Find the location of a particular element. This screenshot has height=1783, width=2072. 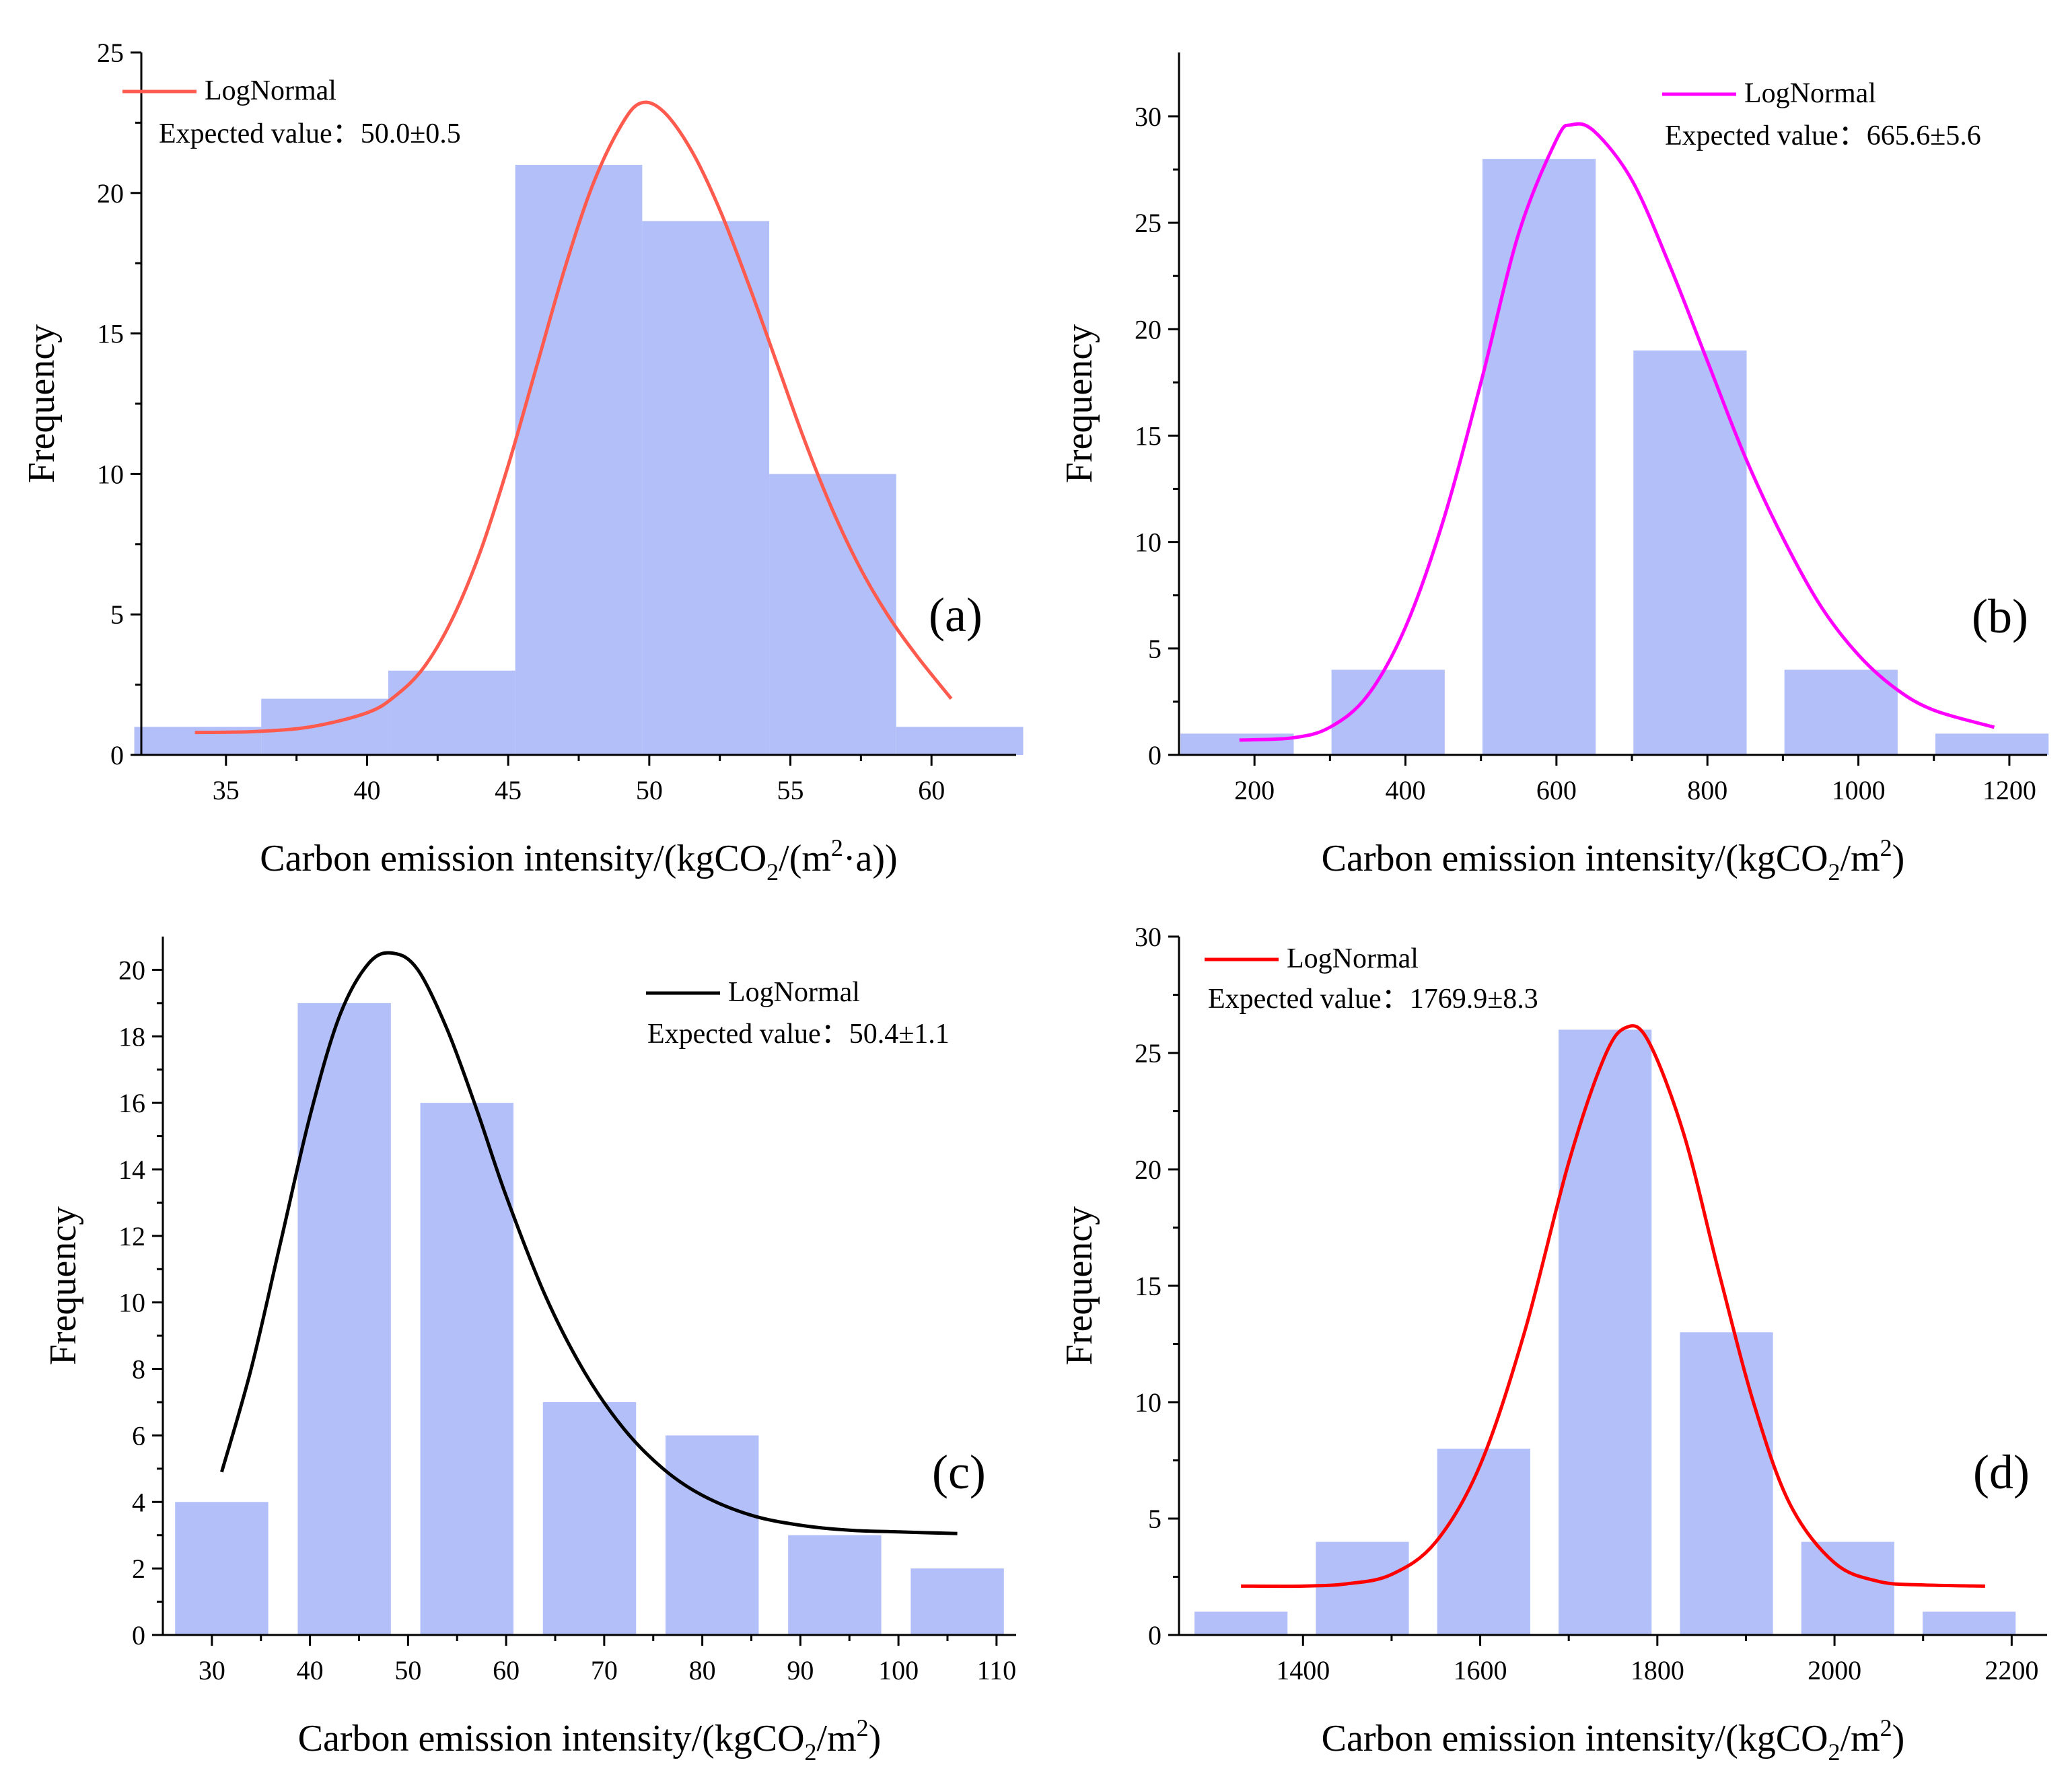

y-tick-label: 14 is located at coordinates (132, 1170).